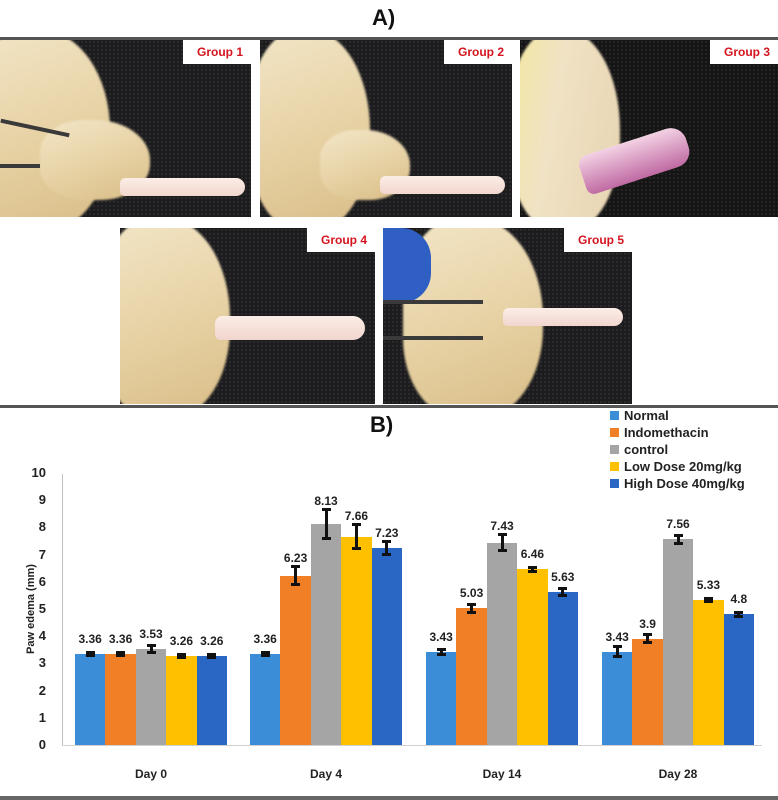  Describe the element at coordinates (647, 623) in the screenshot. I see `value-label: 3.9` at that location.